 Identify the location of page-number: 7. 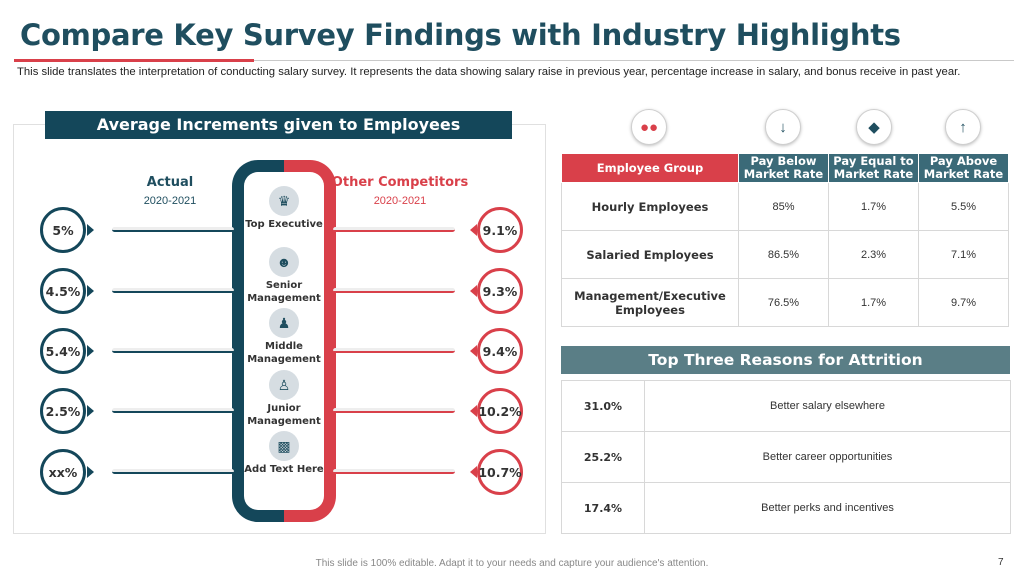
(1001, 562).